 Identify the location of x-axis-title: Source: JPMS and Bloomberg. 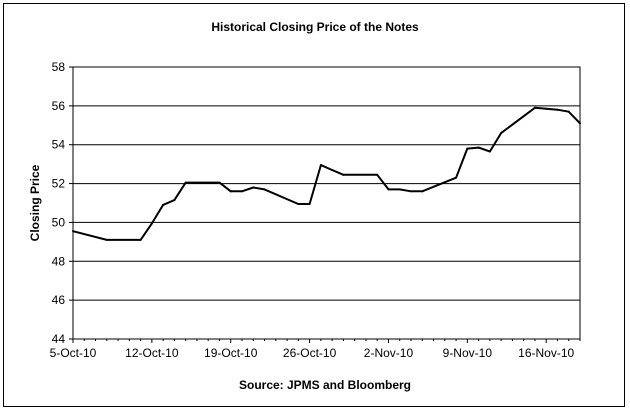
(325, 385).